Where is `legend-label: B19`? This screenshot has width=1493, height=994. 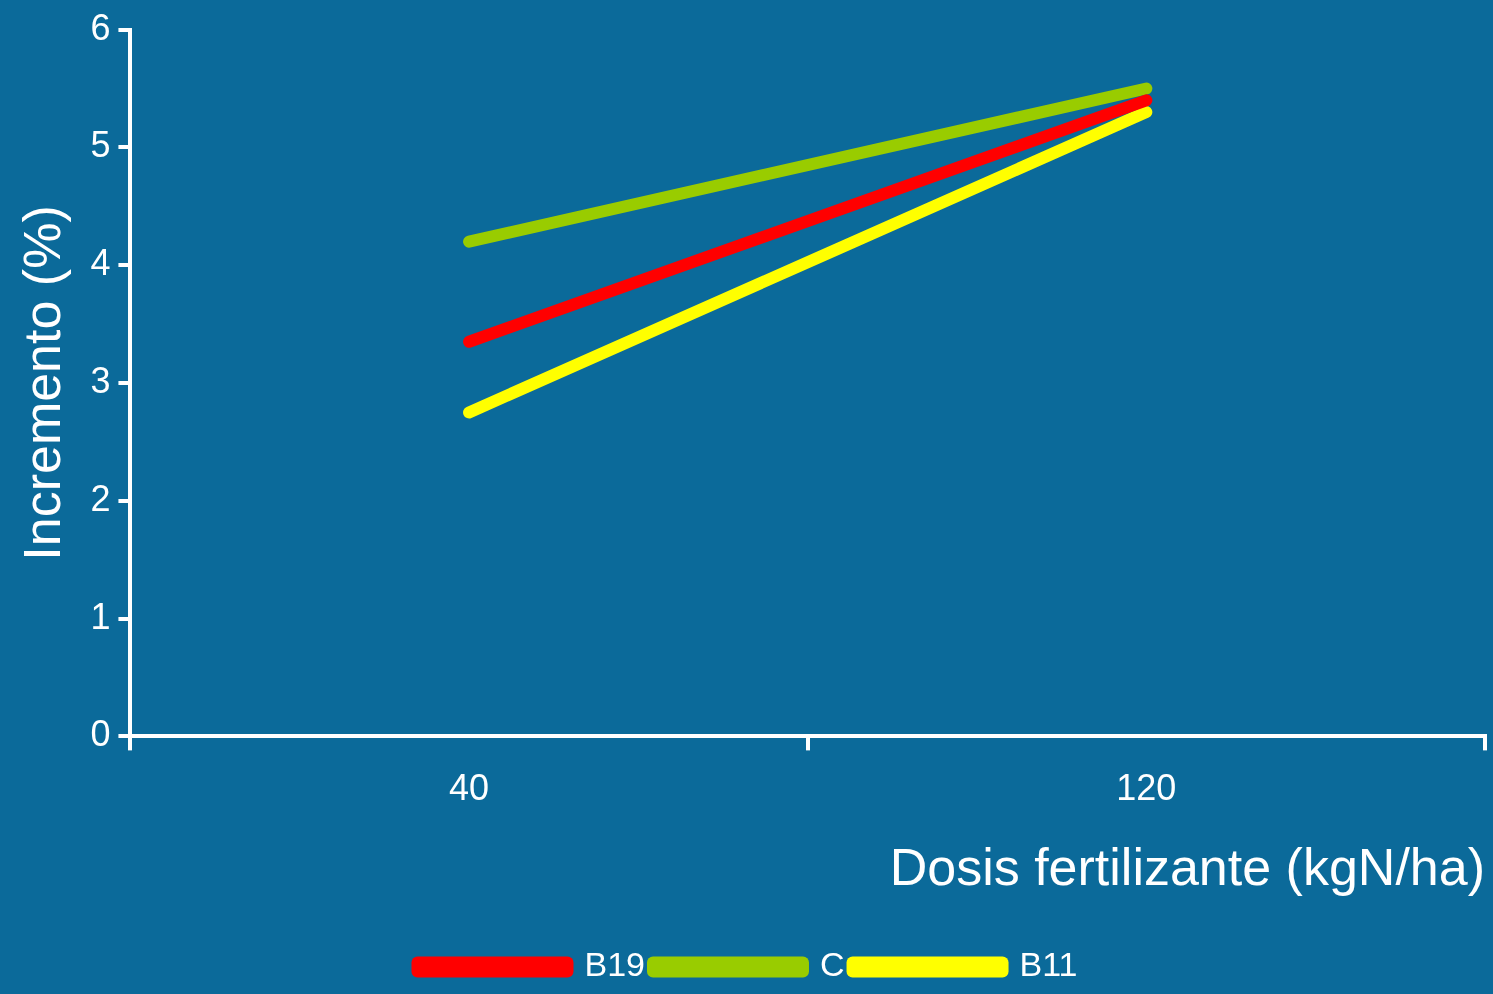 legend-label: B19 is located at coordinates (614, 964).